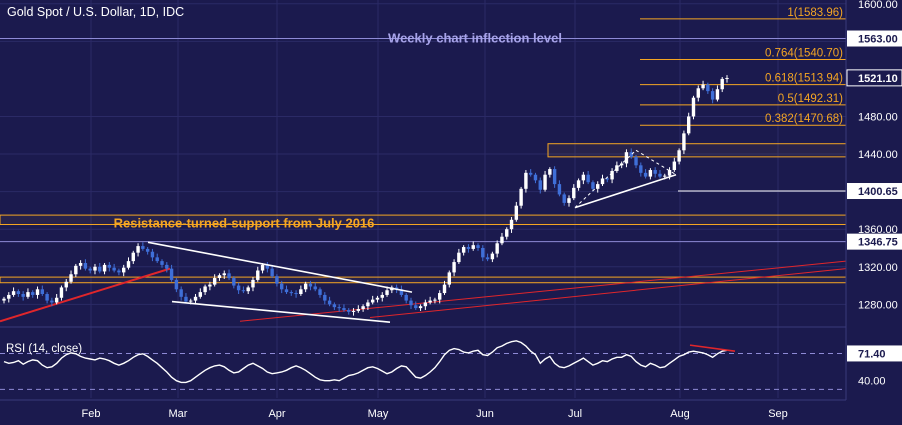  I want to click on wedge-upper-line, so click(280, 267).